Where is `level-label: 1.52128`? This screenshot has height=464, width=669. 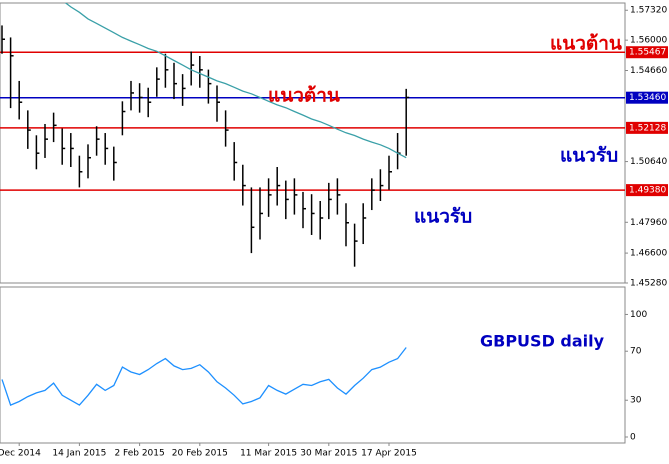
level-label: 1.52128 is located at coordinates (647, 128).